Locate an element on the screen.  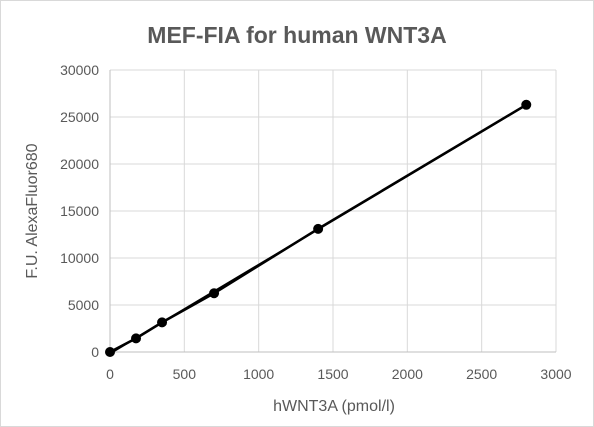
y-tick-label: 0 is located at coordinates (95, 352).